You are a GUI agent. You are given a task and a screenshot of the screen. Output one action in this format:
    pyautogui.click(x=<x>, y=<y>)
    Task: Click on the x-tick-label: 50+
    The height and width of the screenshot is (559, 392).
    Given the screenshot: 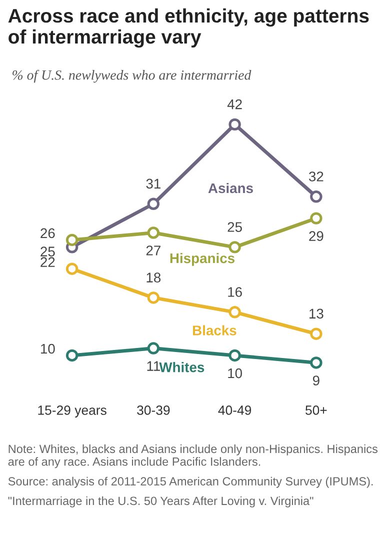 What is the action you would take?
    pyautogui.click(x=316, y=410)
    